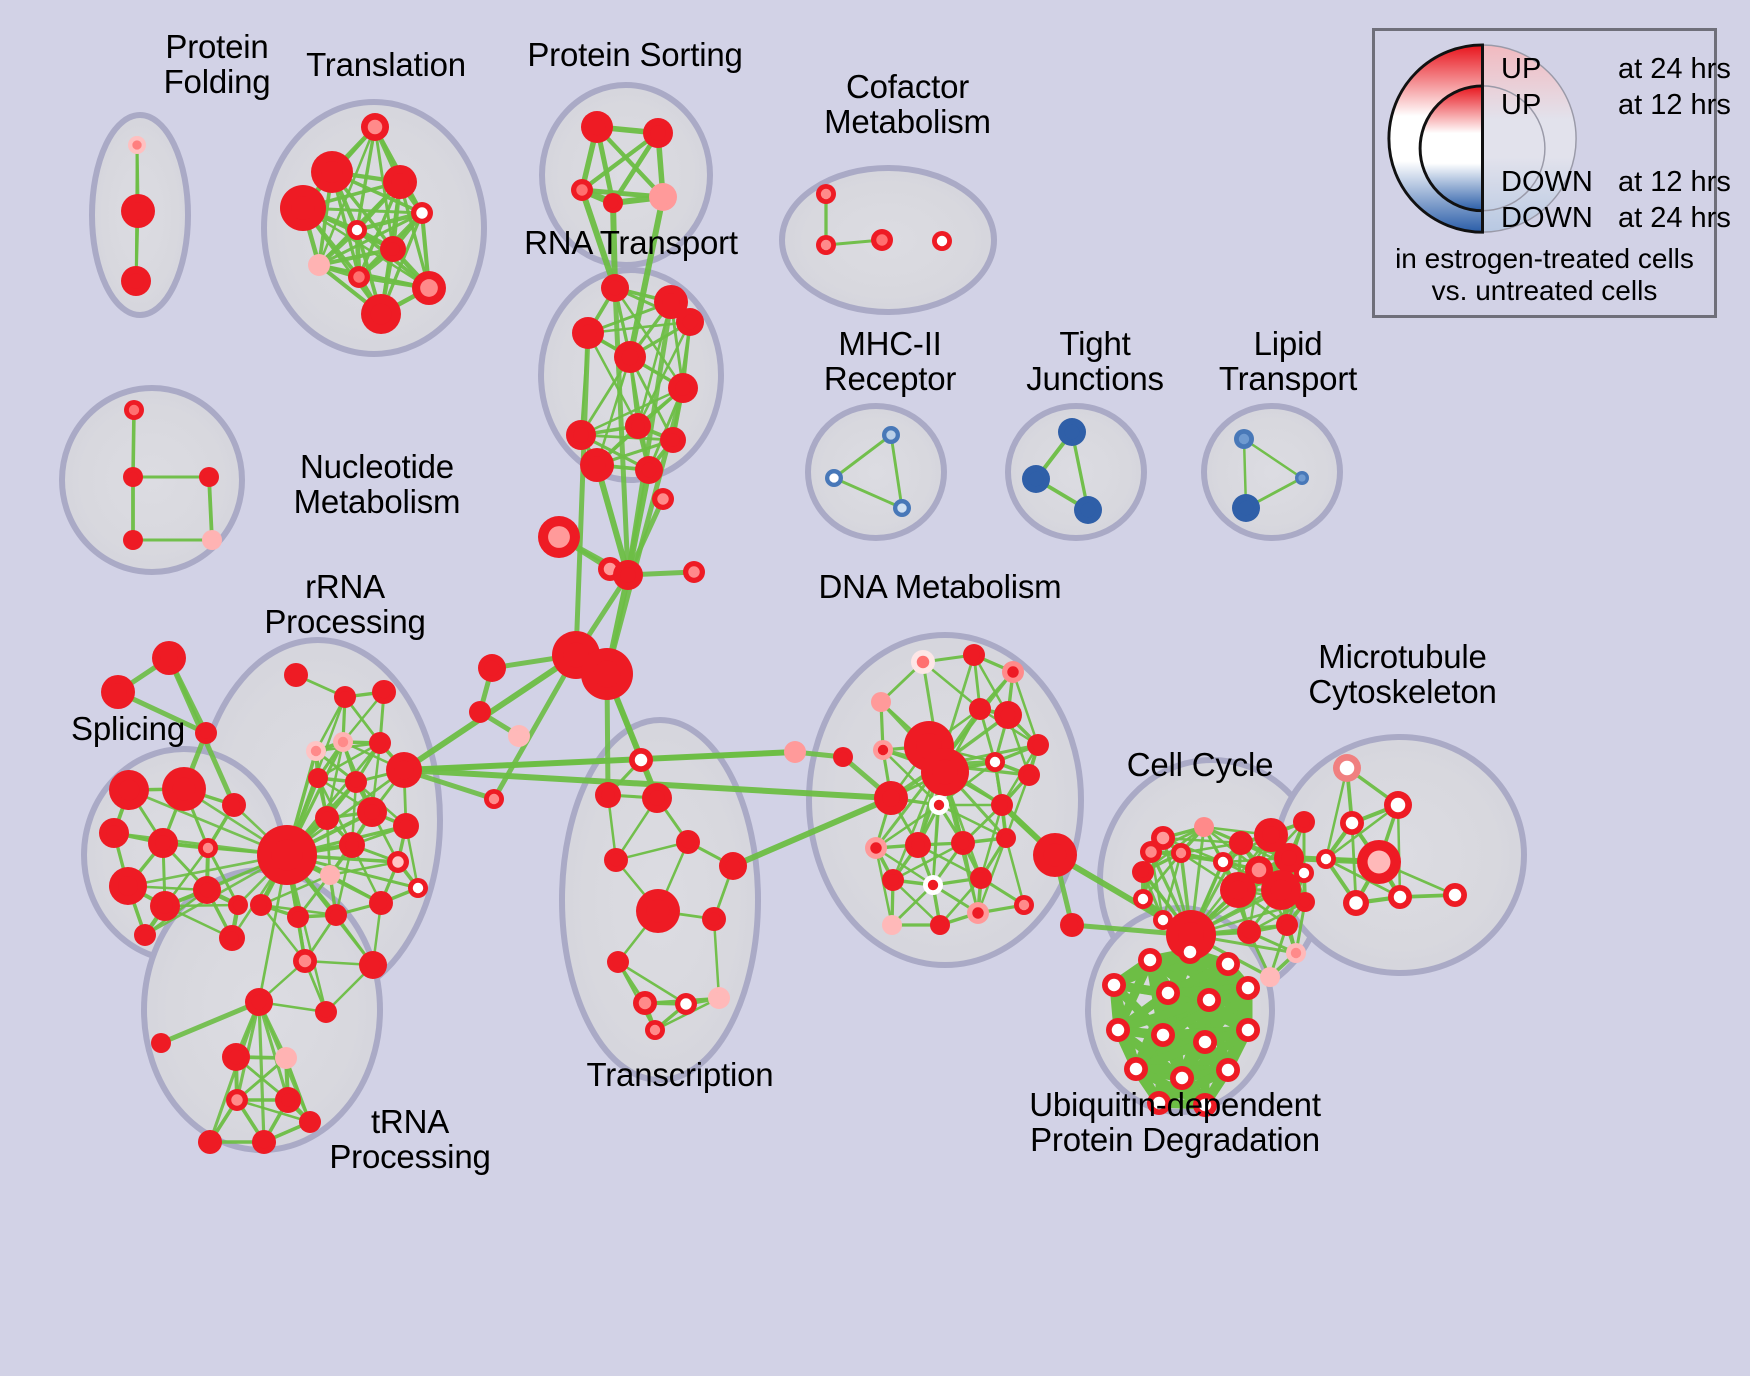  Describe the element at coordinates (1674, 69) in the screenshot. I see `legend-time-up-24: at 24 hrs` at that location.